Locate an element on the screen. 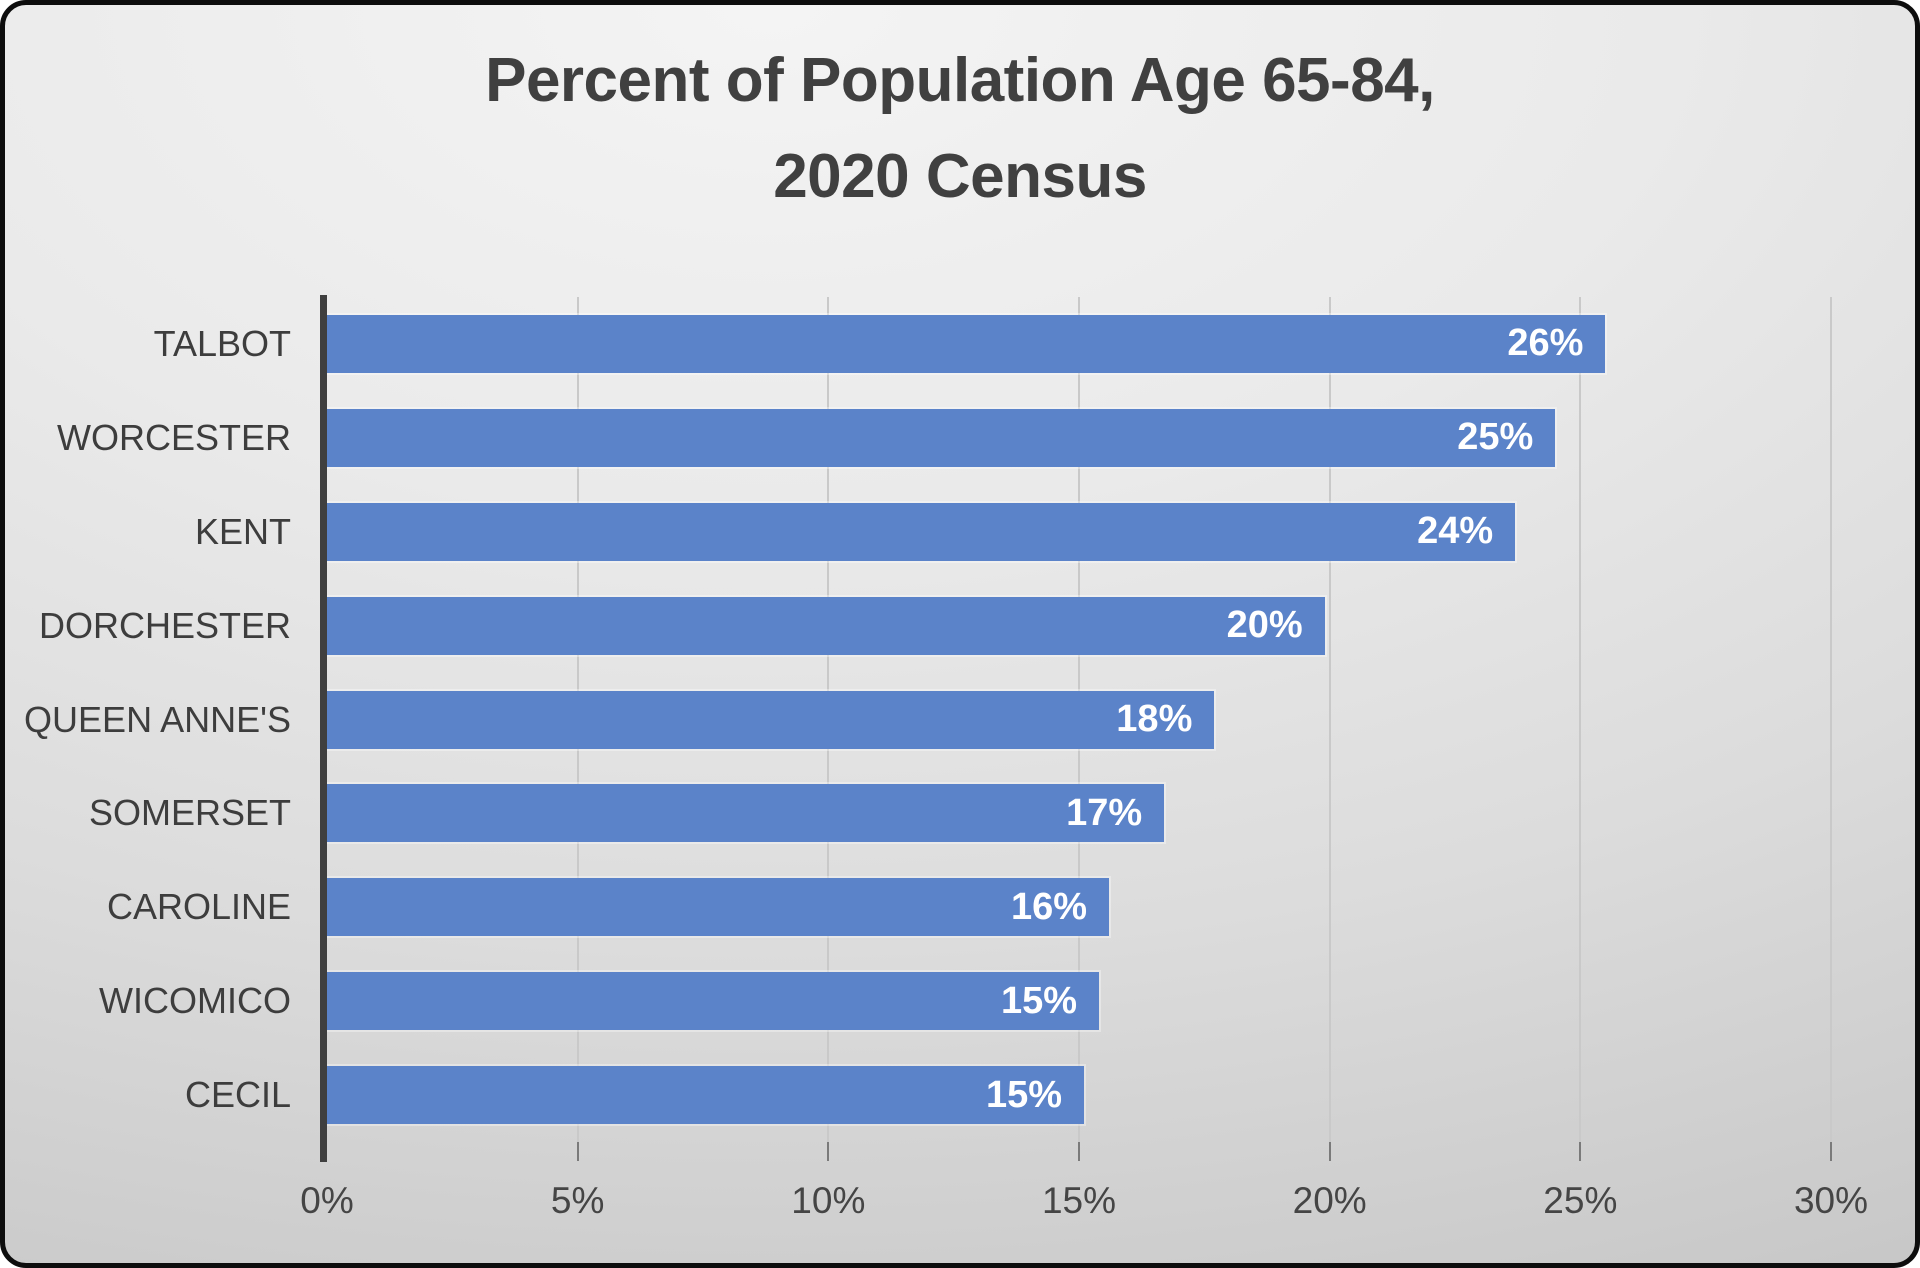  chart-title-line-2: 2020 Census is located at coordinates (960, 176).